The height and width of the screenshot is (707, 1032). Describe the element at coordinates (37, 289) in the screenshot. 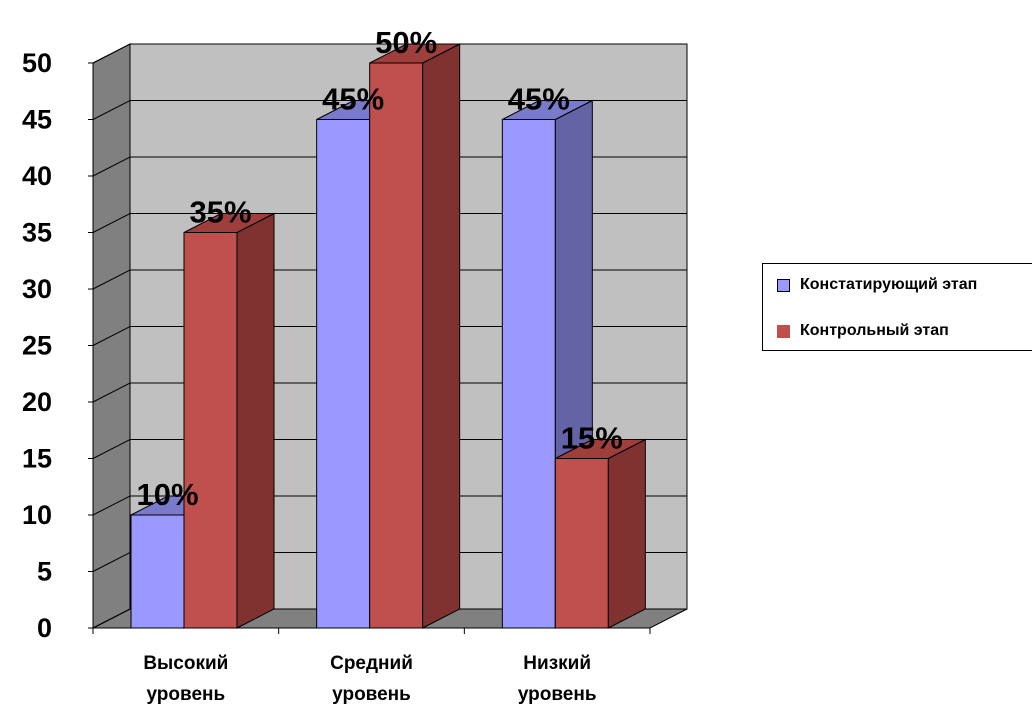

I see `y-tick-label: 30` at that location.